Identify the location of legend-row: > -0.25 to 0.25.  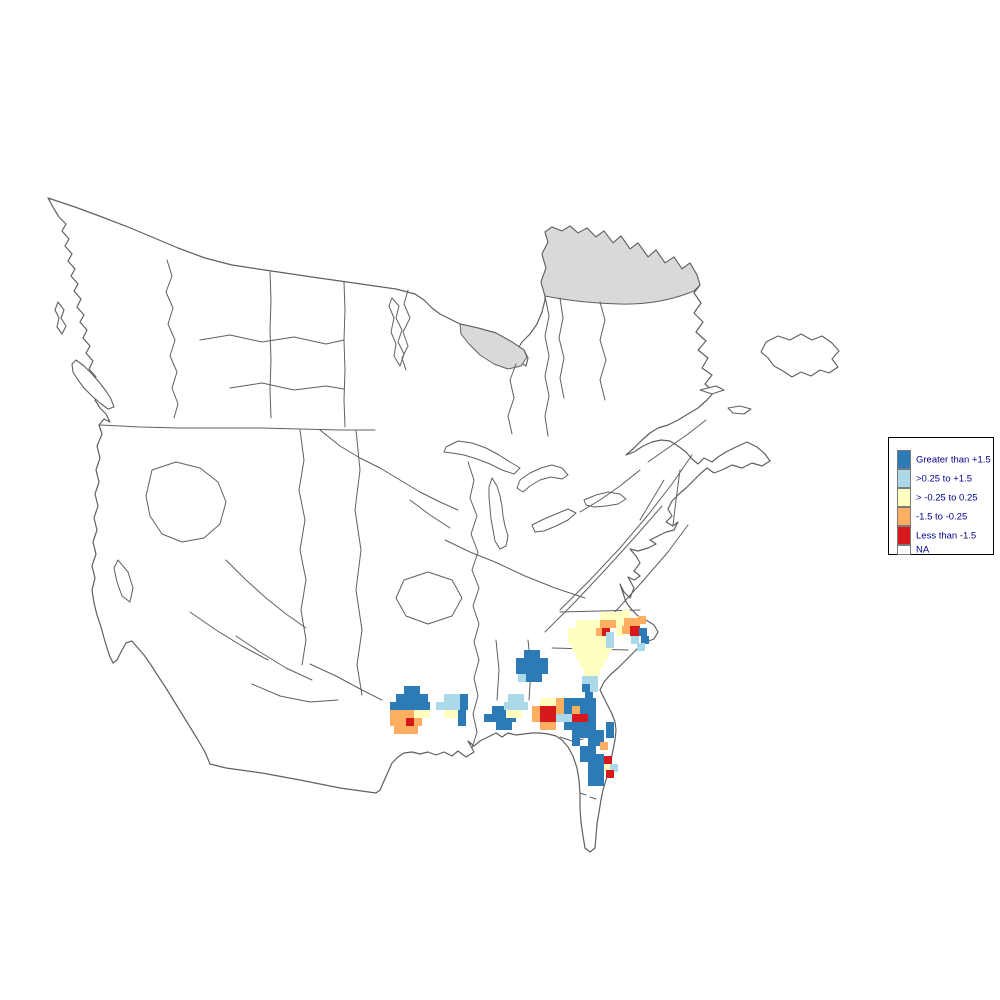
(941, 497).